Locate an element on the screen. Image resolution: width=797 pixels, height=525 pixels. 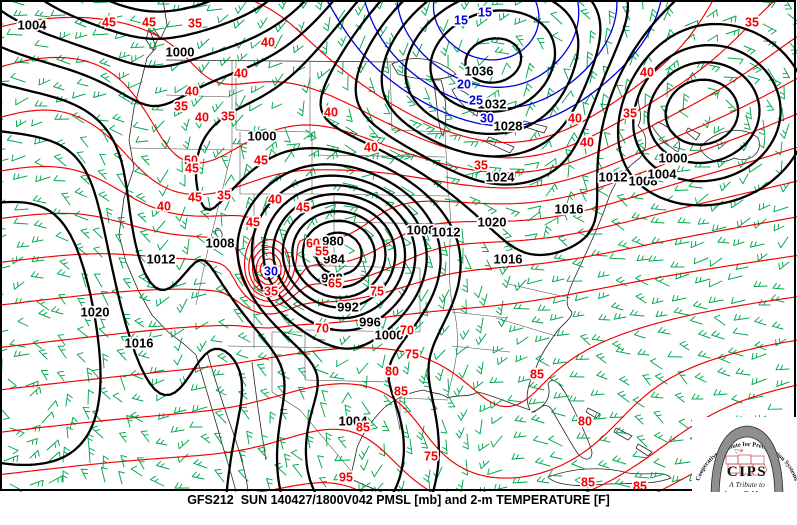
logo-weather-symbols: ▽✳ is located at coordinates (739, 451).